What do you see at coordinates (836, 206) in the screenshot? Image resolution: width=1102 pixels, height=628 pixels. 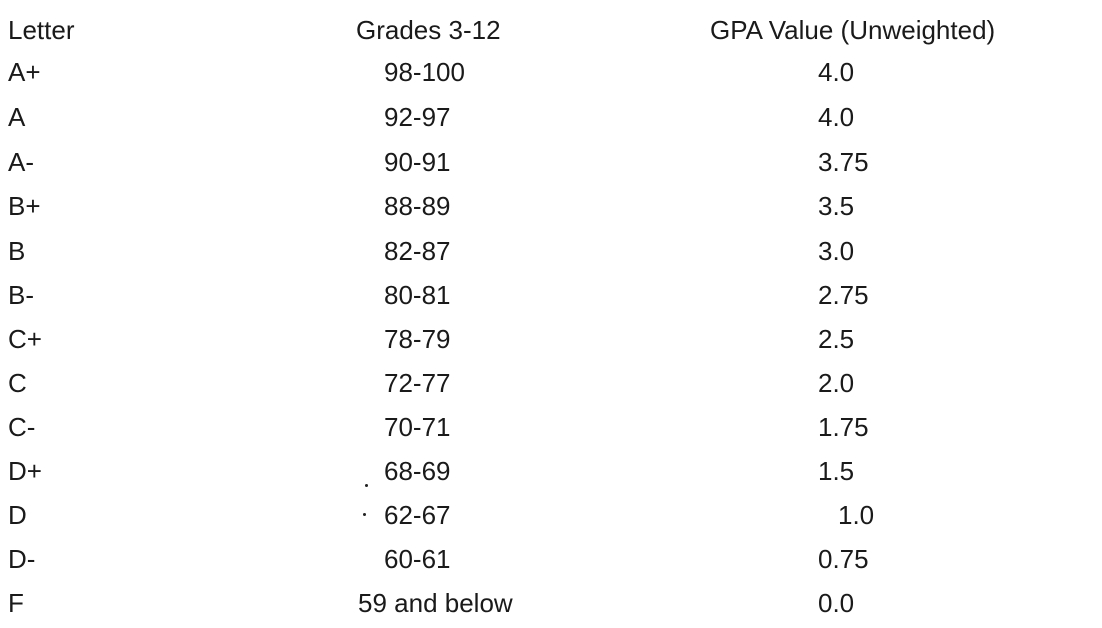 I see `gpa-cell: 3.5` at bounding box center [836, 206].